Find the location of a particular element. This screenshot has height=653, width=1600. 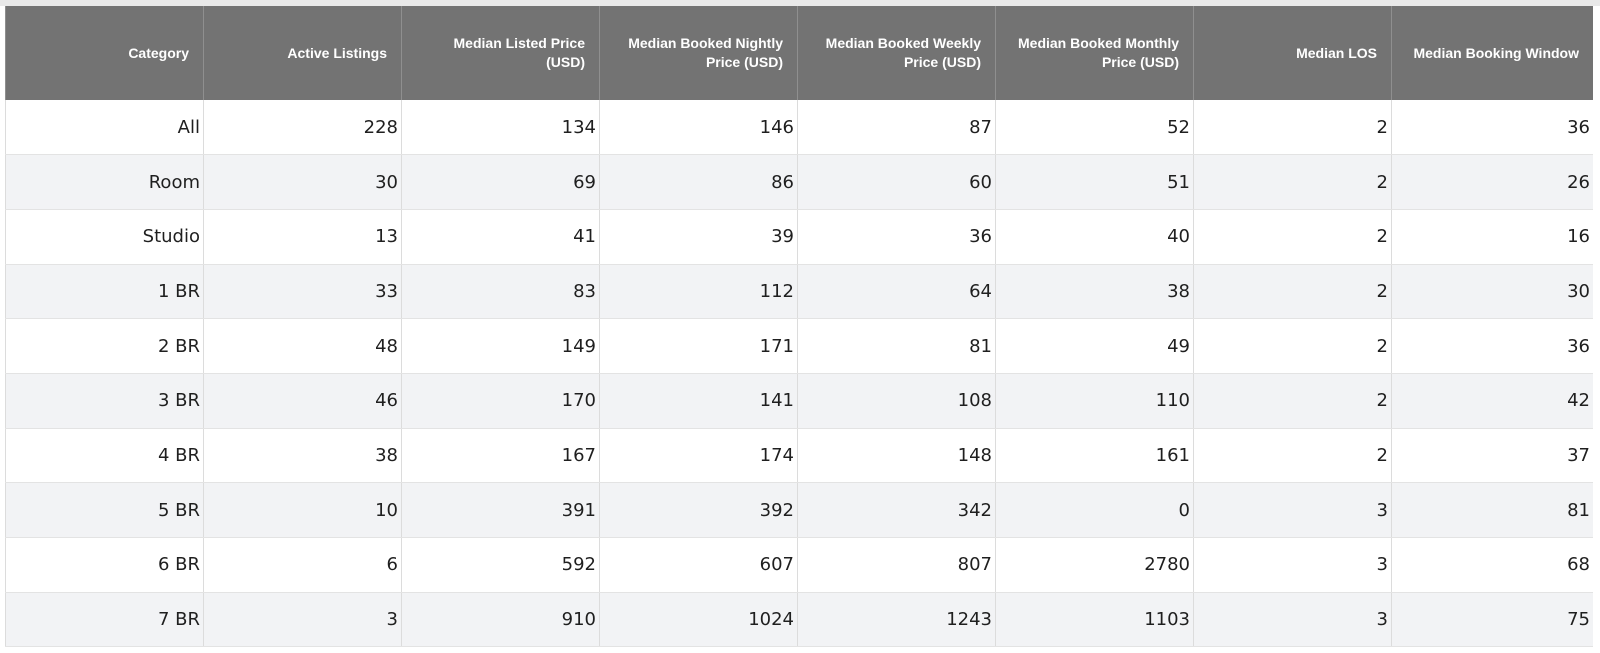

value-cell: 592 is located at coordinates (500, 565).